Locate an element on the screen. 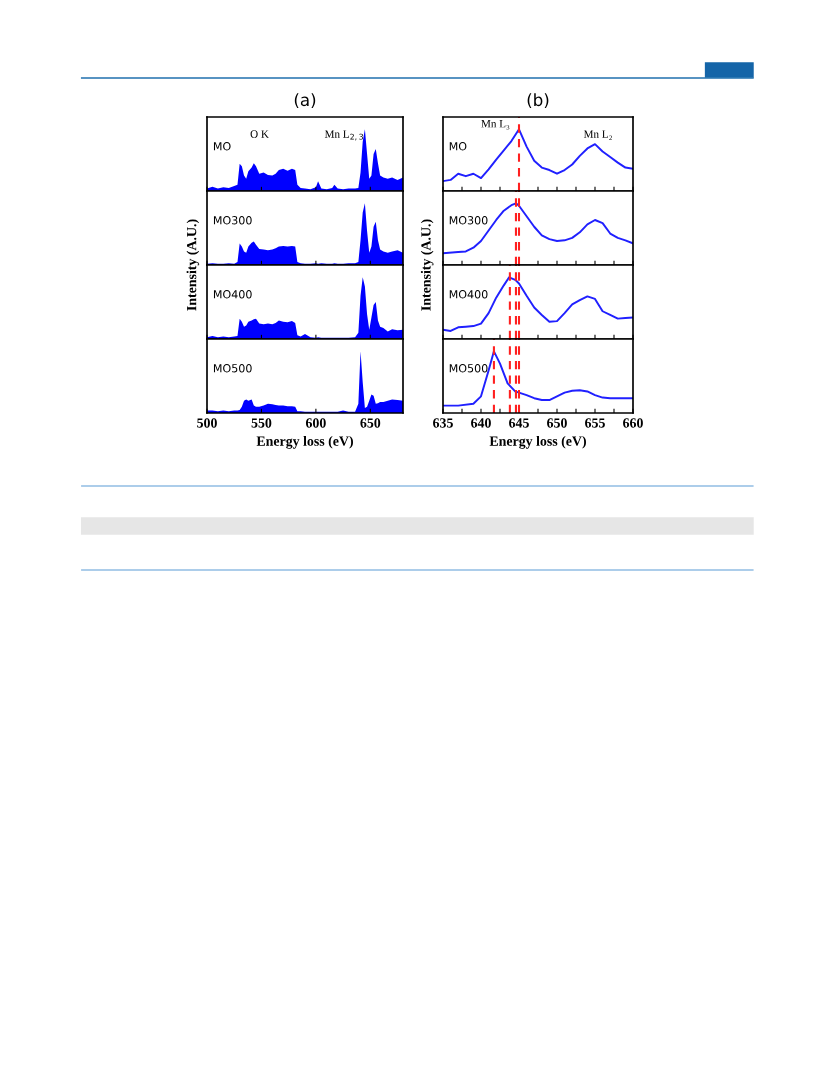  x-tick-label: 500 is located at coordinates (207, 423).